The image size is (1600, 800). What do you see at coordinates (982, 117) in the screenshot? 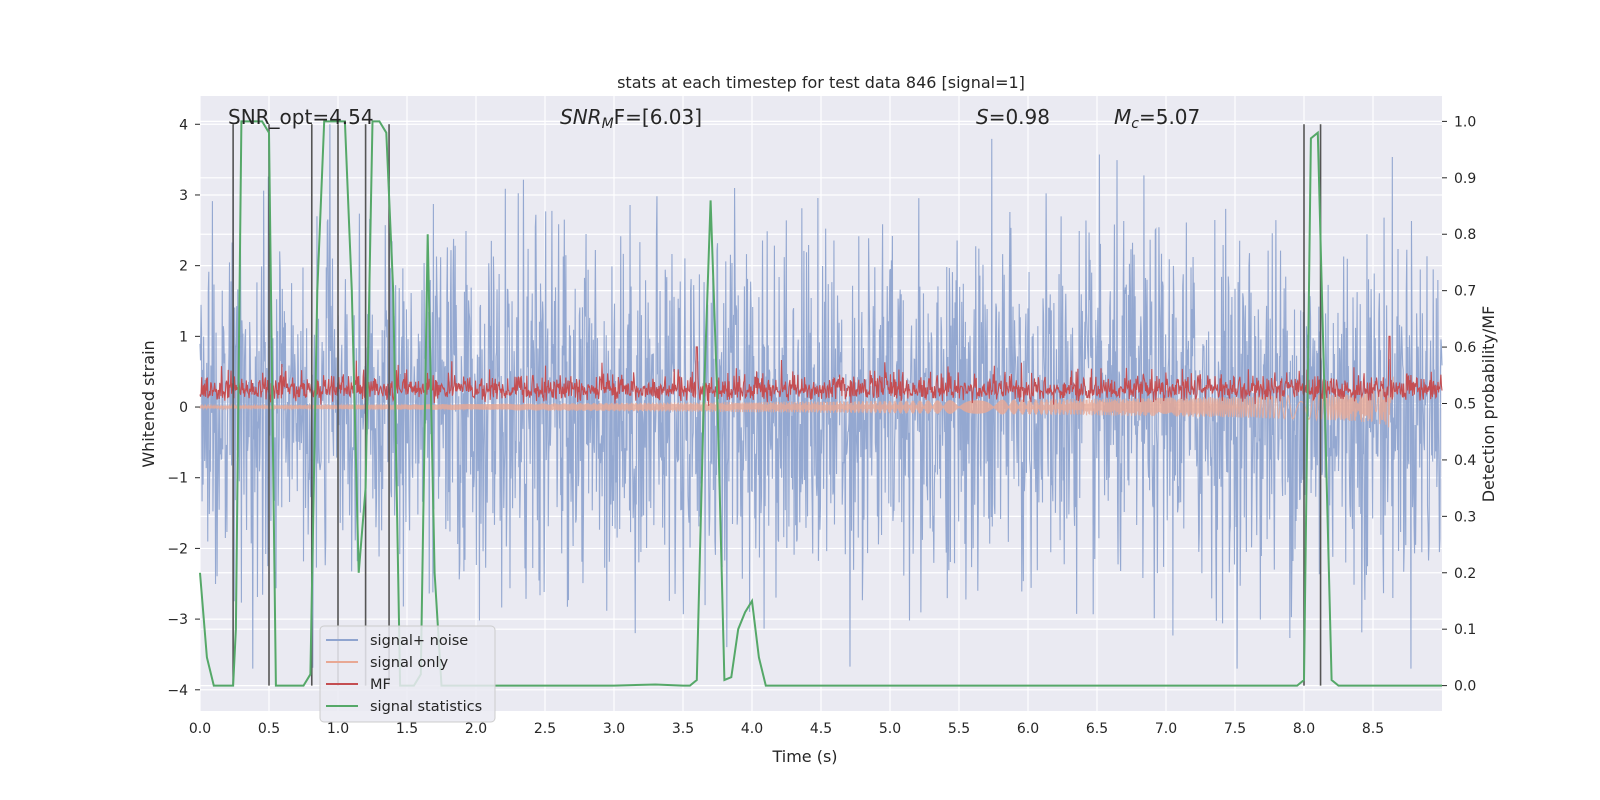
I see `s-name: S` at bounding box center [982, 117].